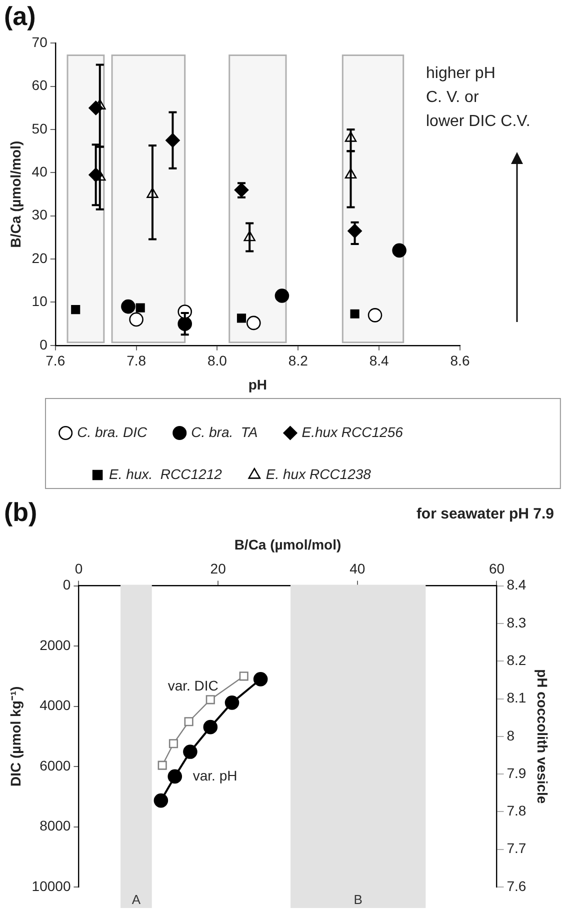 This screenshot has width=574, height=909. I want to click on chart-subtitle: for seawater pH 7.9, so click(485, 513).